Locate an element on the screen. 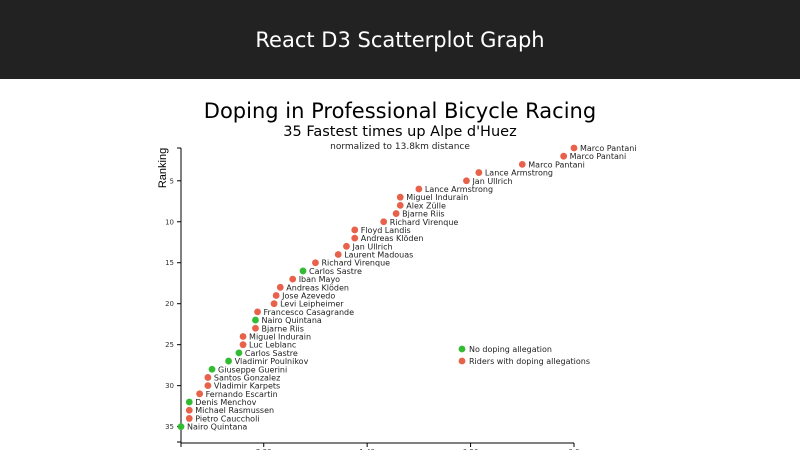 This screenshot has width=800, height=450. point-label: Iban Mayo is located at coordinates (319, 279).